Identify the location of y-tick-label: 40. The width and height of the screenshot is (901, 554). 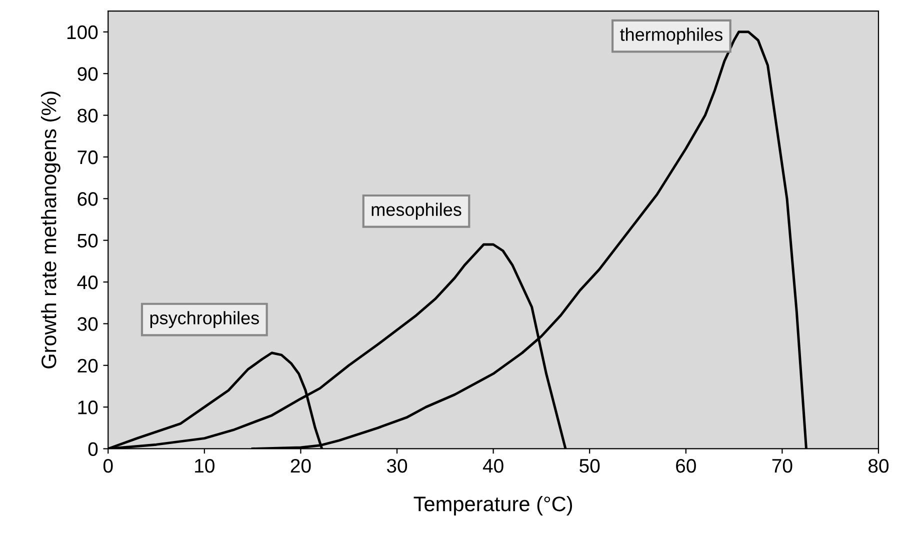
(87, 282).